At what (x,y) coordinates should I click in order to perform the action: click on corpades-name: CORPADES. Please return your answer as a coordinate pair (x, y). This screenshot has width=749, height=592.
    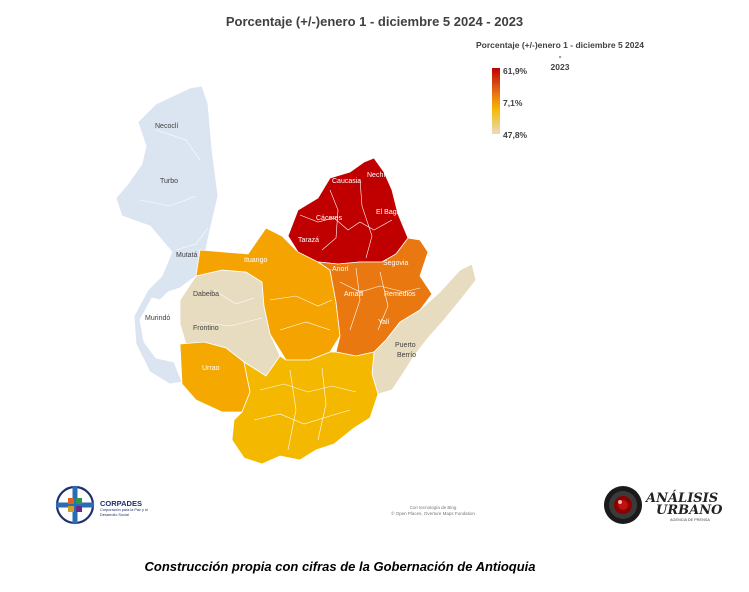
    Looking at the image, I should click on (121, 503).